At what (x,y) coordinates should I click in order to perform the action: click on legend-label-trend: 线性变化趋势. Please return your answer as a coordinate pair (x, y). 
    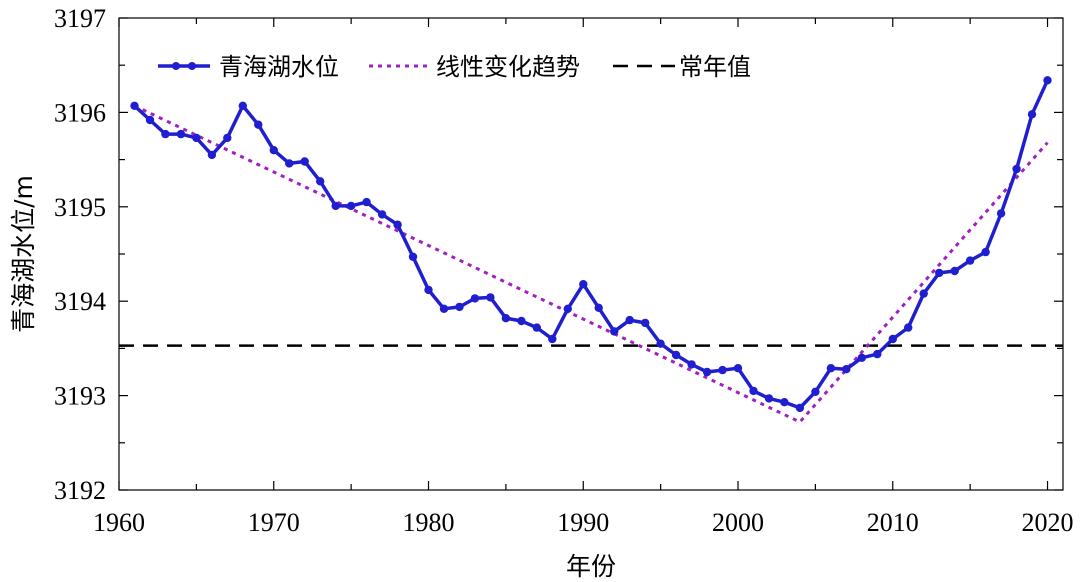
    Looking at the image, I should click on (508, 67).